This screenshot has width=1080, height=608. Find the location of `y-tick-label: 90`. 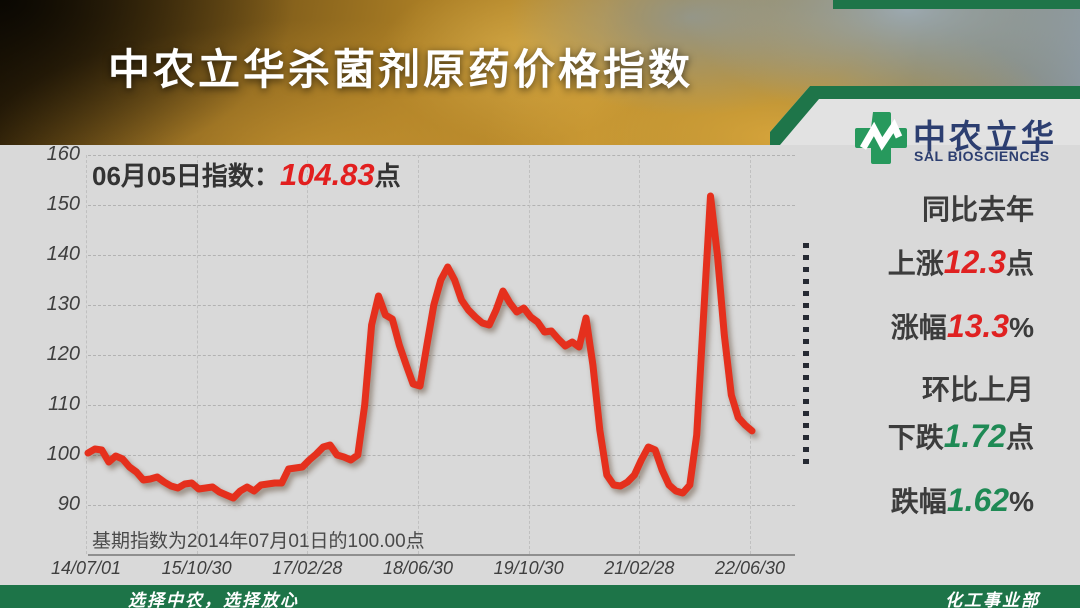

y-tick-label: 90 is located at coordinates (68, 504).